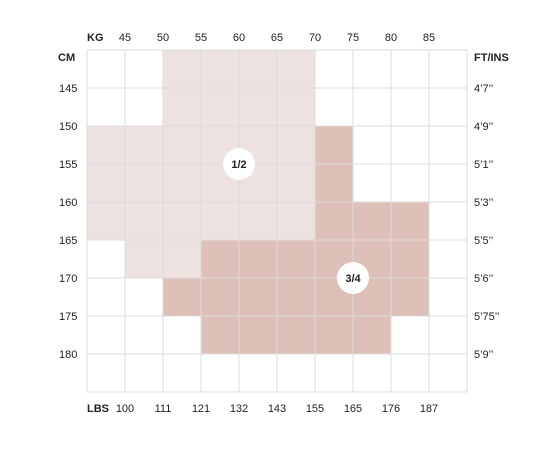 The height and width of the screenshot is (472, 551). I want to click on ftin-tick-label: 4’7’’, so click(483, 89).